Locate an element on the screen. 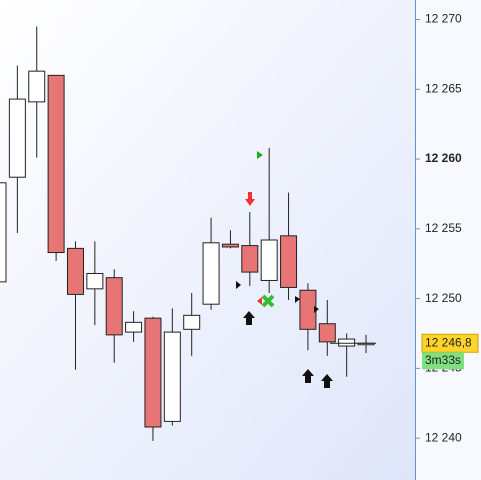  timer-tag is located at coordinates (443, 361).